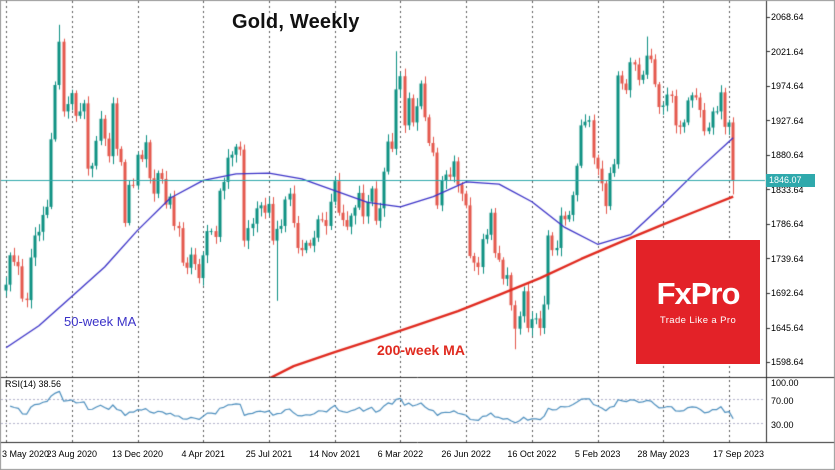 This screenshot has width=835, height=470. Describe the element at coordinates (698, 293) in the screenshot. I see `fxpro-logo-text: FxPro` at that location.